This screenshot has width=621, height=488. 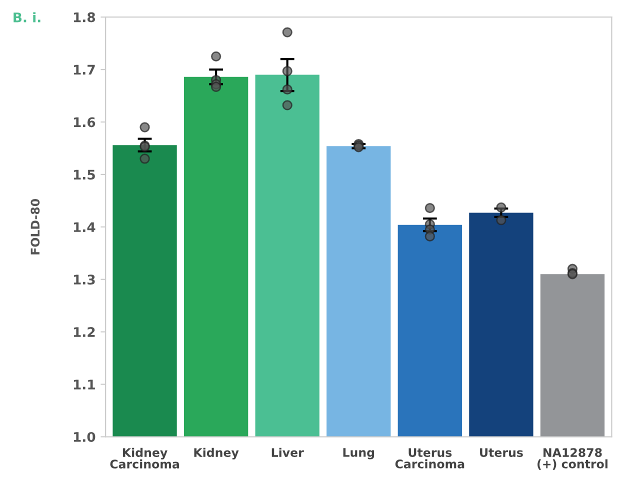 I want to click on x-tick-label: Kidney Carcinoma, so click(x=144, y=458).